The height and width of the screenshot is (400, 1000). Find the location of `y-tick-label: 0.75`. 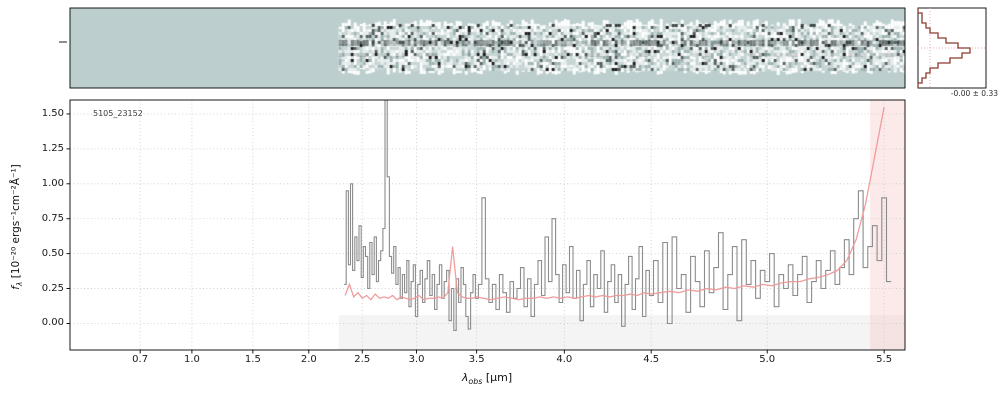

y-tick-label: 0.75 is located at coordinates (52, 218).